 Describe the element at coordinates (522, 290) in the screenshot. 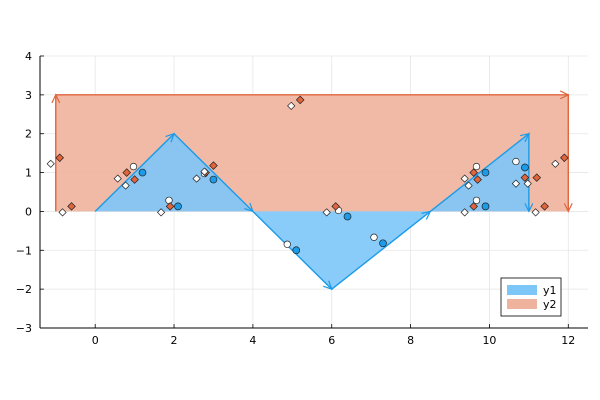

I see `legend-swatch-y1` at that location.